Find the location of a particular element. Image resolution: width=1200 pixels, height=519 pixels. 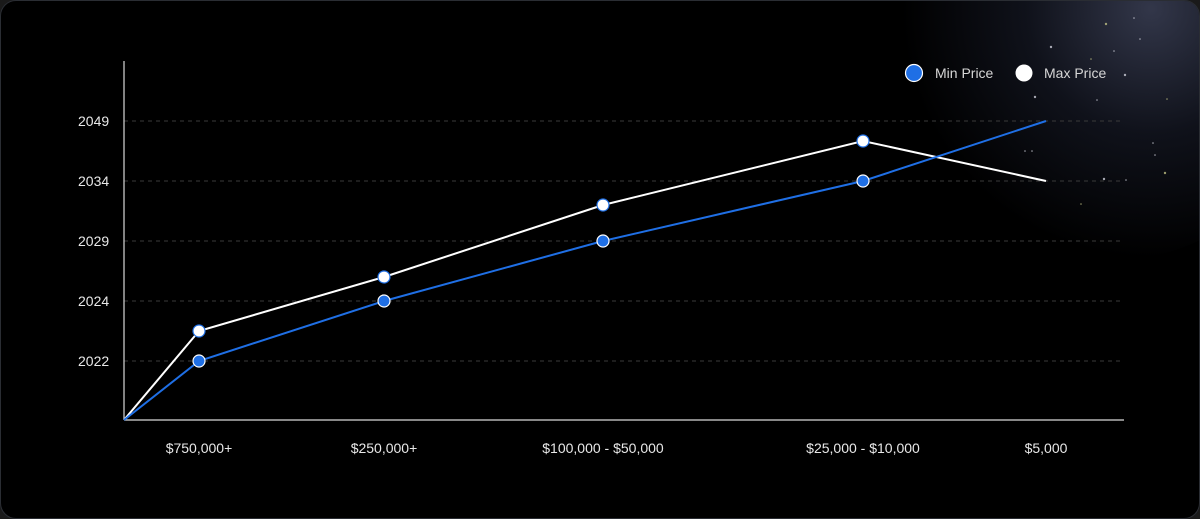

legend-label-max-price: Max Price is located at coordinates (1075, 73).